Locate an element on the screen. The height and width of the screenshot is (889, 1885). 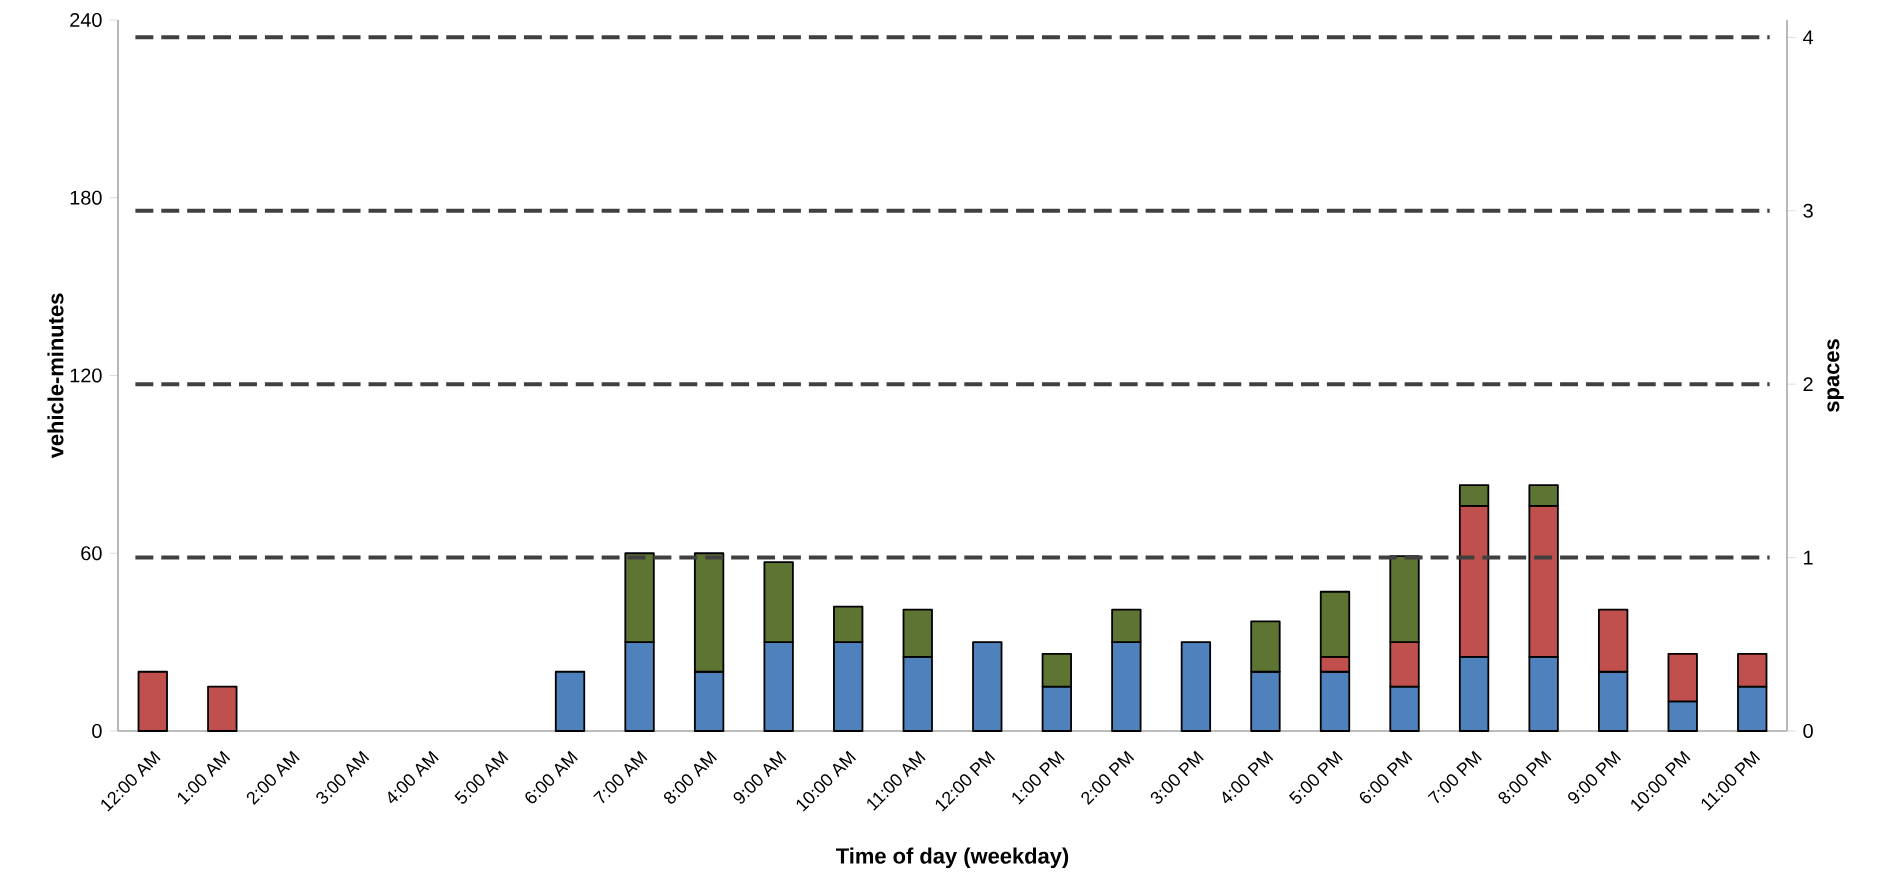
y-tick-label: 120 is located at coordinates (86, 375).